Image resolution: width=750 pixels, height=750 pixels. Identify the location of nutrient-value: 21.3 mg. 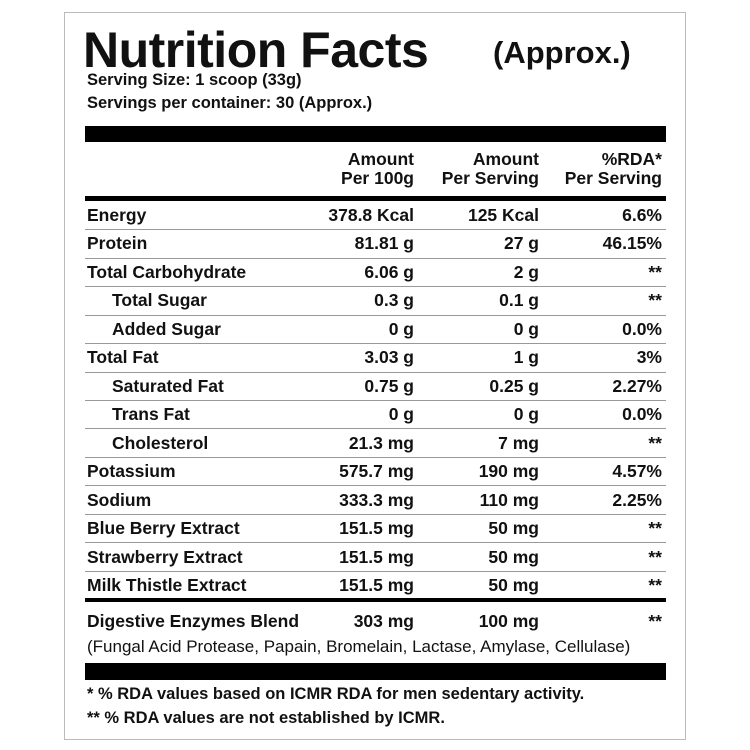
(381, 442).